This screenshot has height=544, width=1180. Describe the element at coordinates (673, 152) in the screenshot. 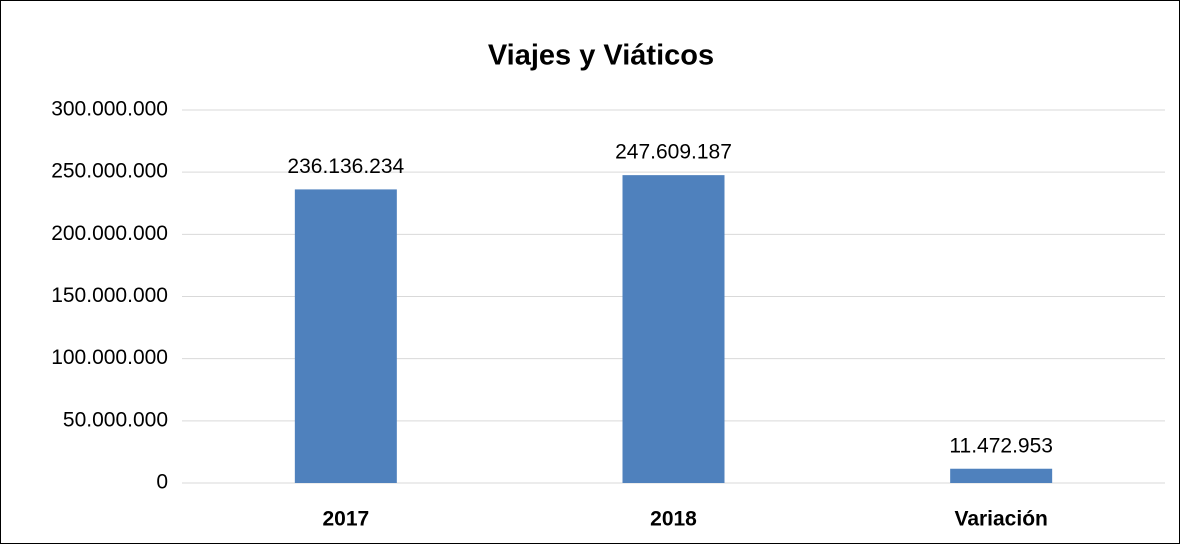

I see `data-label: 247.609.187` at that location.